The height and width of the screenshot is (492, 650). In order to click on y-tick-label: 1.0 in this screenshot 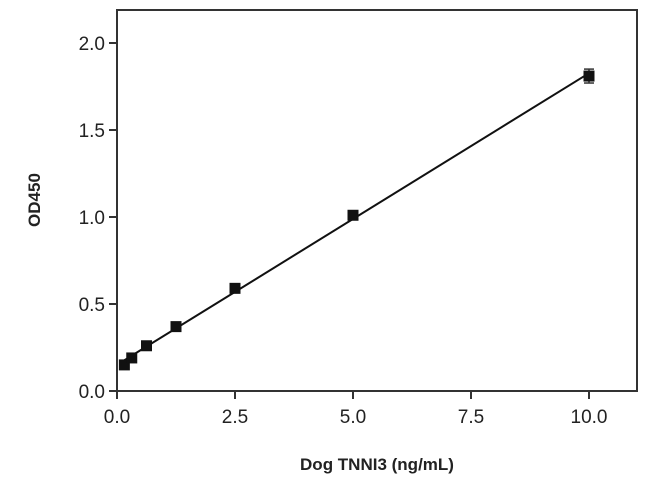, I will do `click(92, 218)`.